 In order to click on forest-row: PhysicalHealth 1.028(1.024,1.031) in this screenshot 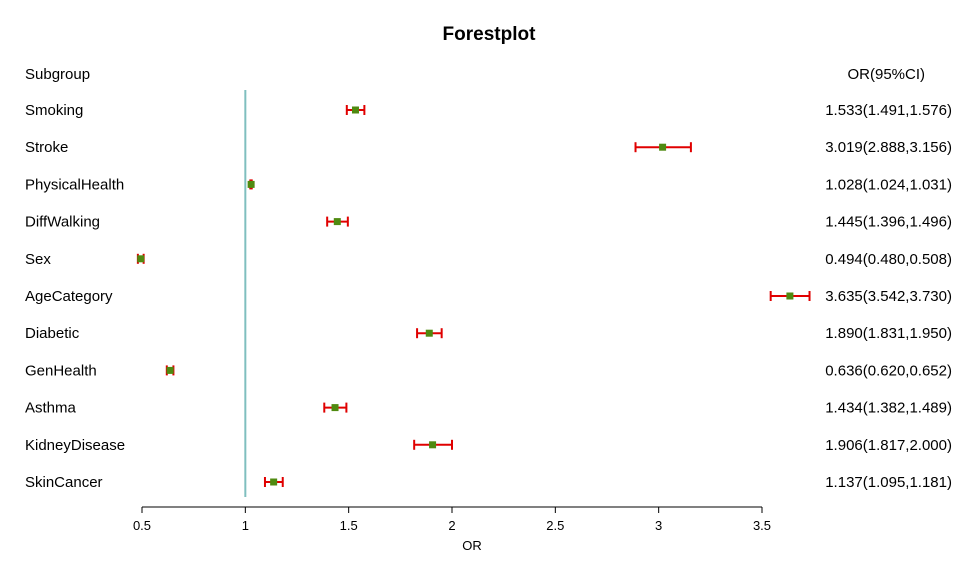, I will do `click(488, 184)`.